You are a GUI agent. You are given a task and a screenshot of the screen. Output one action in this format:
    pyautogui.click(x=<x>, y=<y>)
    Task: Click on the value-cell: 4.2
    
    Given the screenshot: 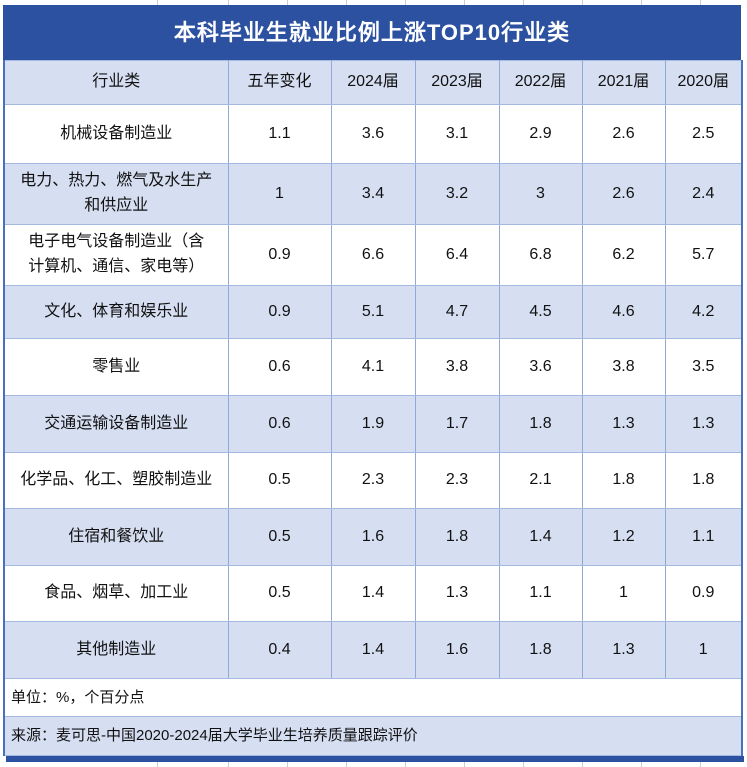 What is the action you would take?
    pyautogui.click(x=703, y=312)
    